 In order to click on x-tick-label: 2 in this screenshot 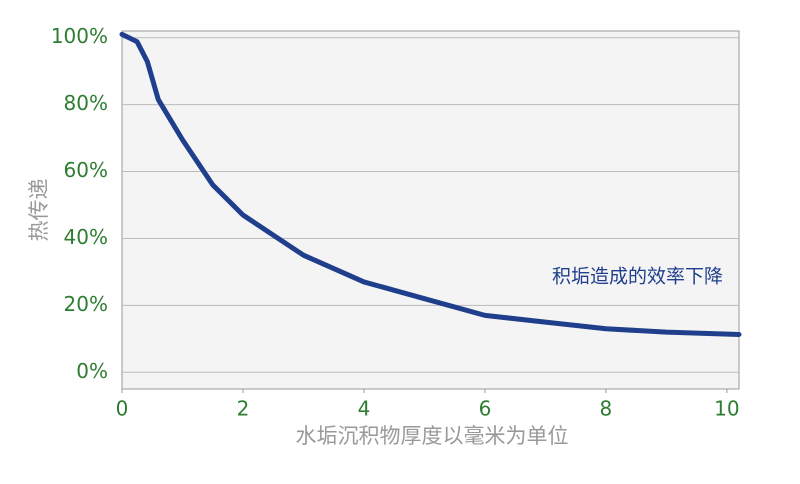, I will do `click(243, 409)`.